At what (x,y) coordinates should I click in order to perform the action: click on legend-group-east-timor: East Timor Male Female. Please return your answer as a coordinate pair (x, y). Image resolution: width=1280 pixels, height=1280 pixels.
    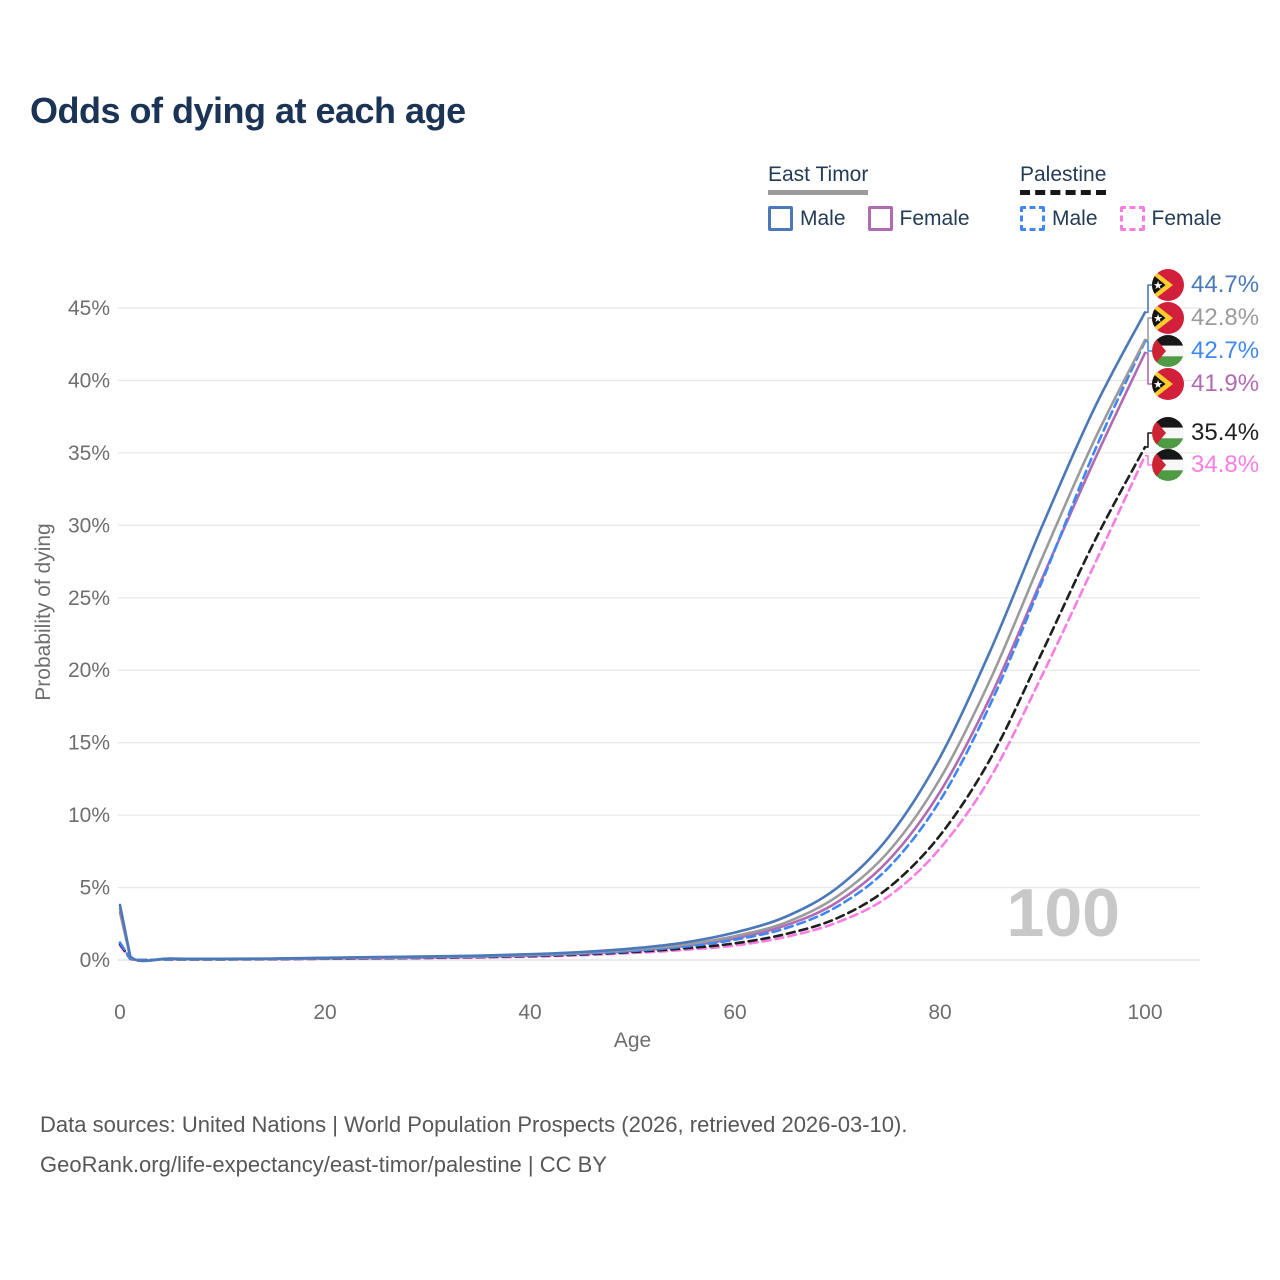
    Looking at the image, I should click on (869, 197).